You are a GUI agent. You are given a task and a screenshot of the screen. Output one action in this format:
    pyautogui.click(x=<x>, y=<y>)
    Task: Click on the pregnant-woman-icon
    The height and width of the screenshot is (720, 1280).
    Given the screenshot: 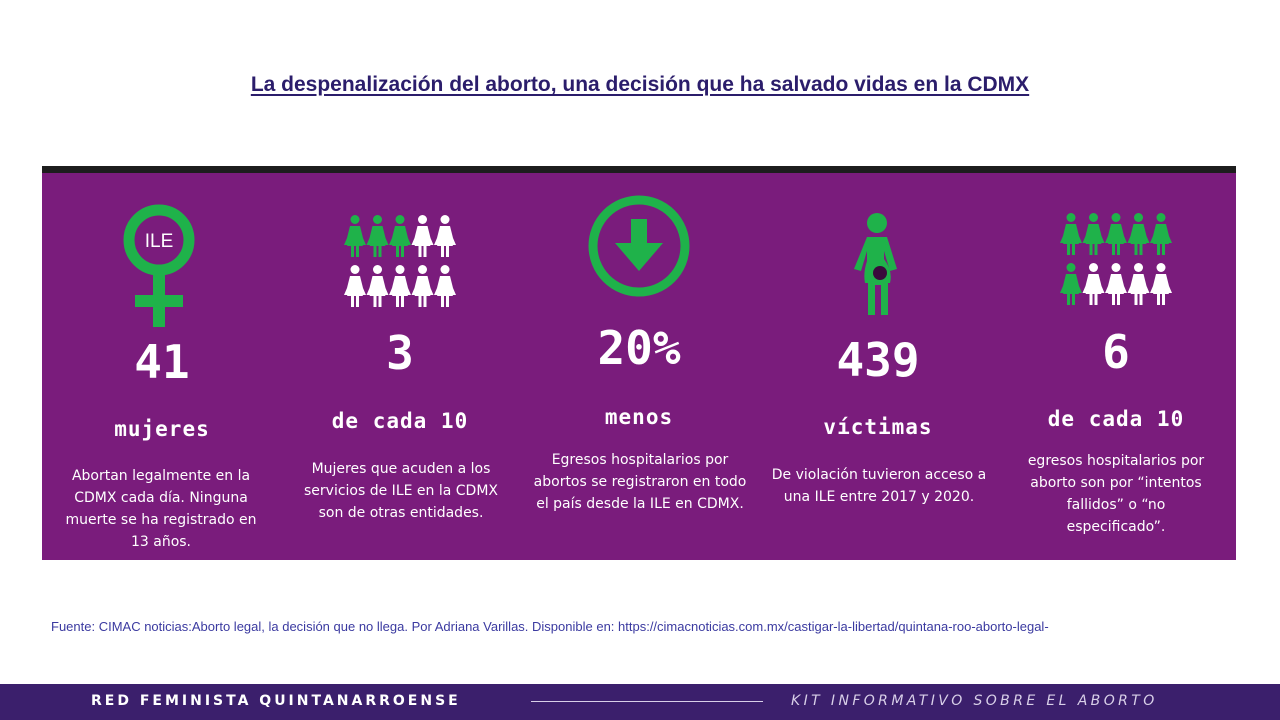 What is the action you would take?
    pyautogui.click(x=878, y=265)
    